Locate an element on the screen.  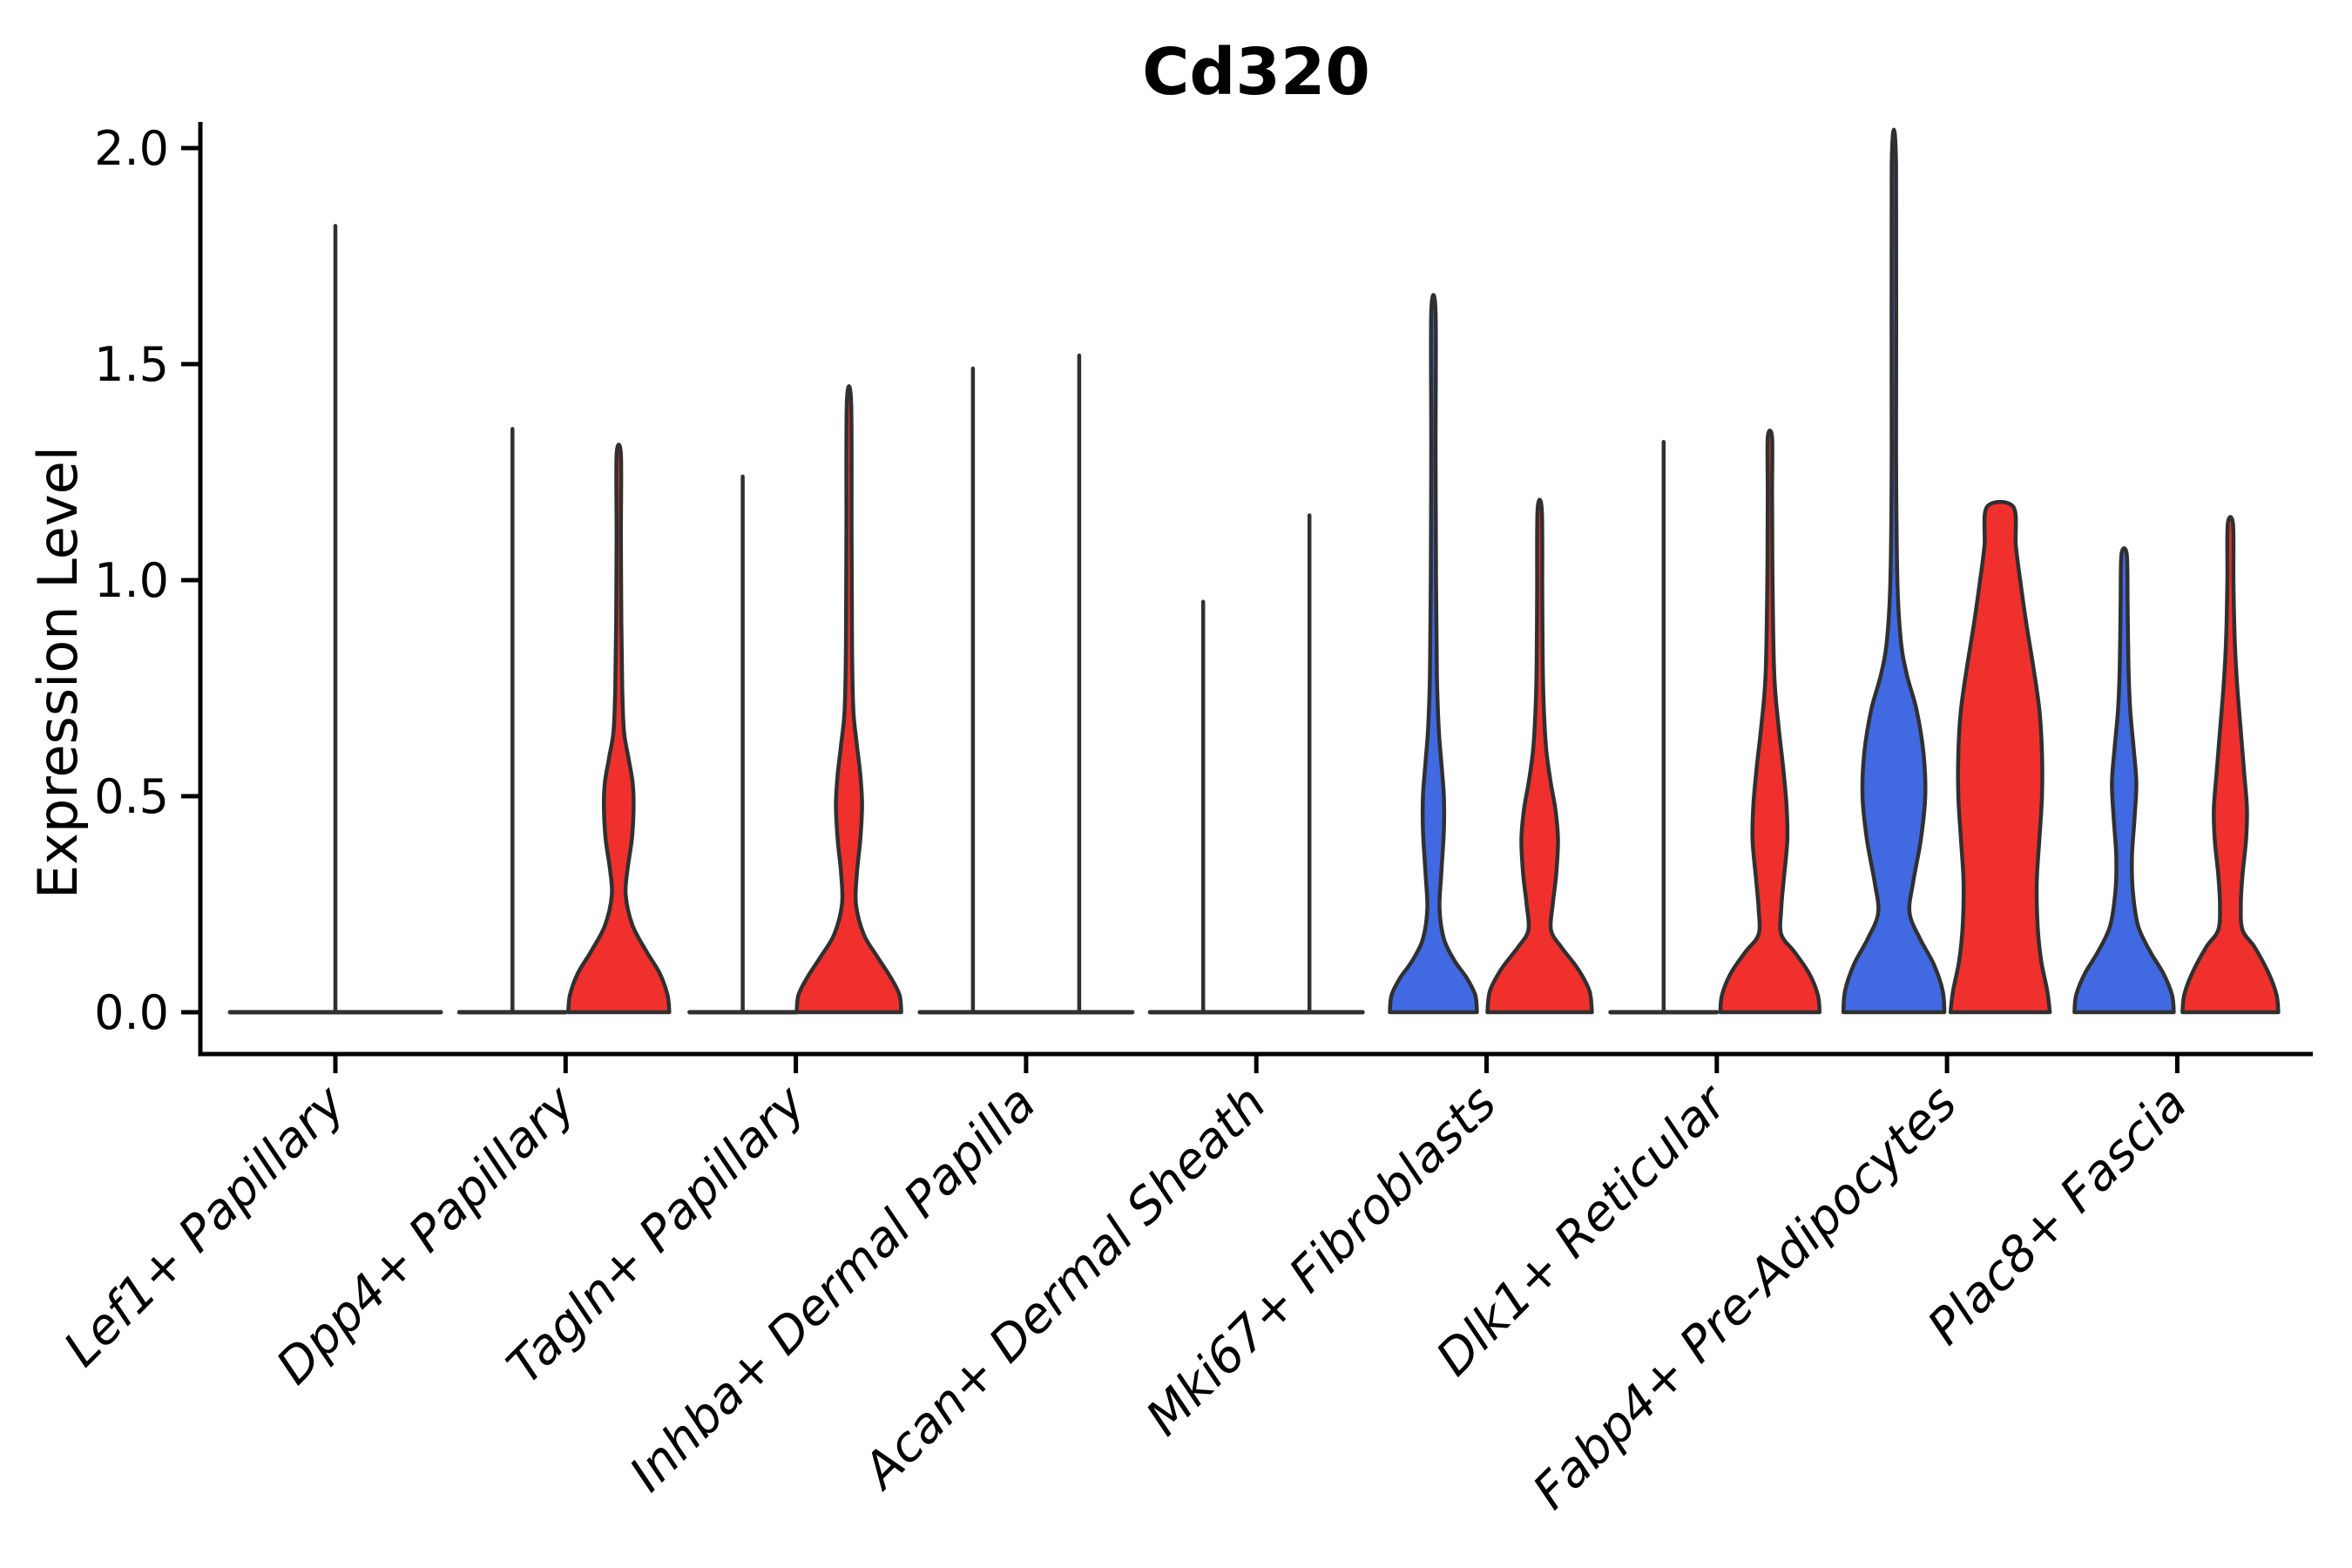
violin-red-mki67-fibroblasts is located at coordinates (1539, 756).